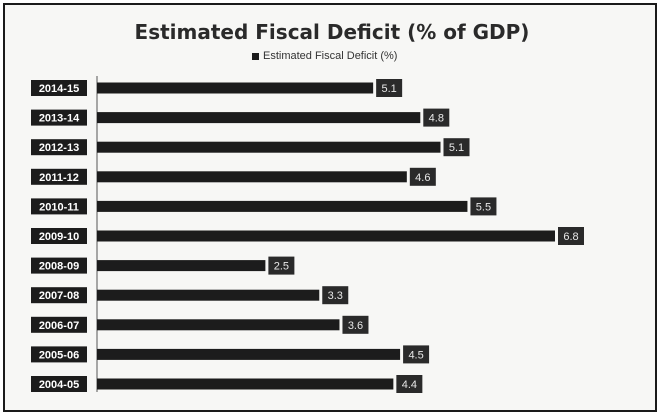  I want to click on legend-label: Estimated Fiscal Deficit (%), so click(330, 56).